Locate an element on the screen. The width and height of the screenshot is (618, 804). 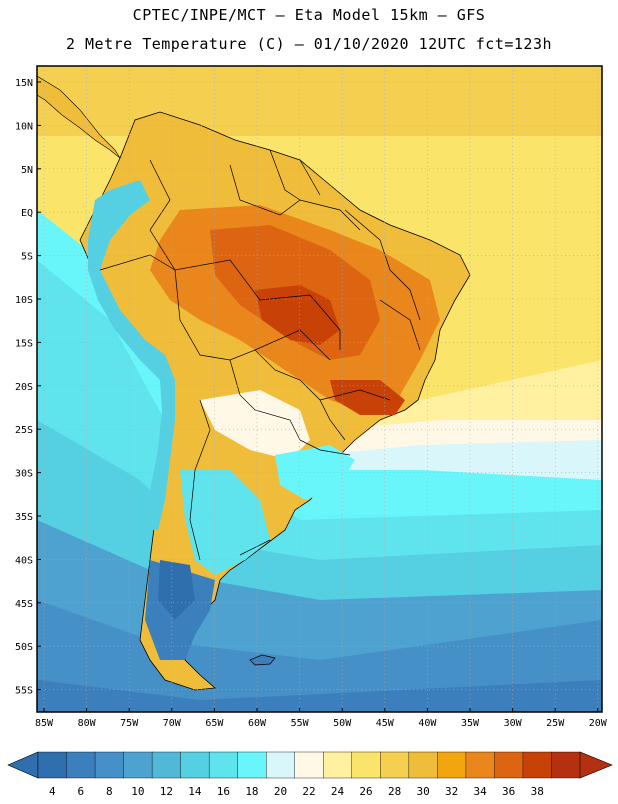
colorbar-label: 14 is located at coordinates (195, 791).